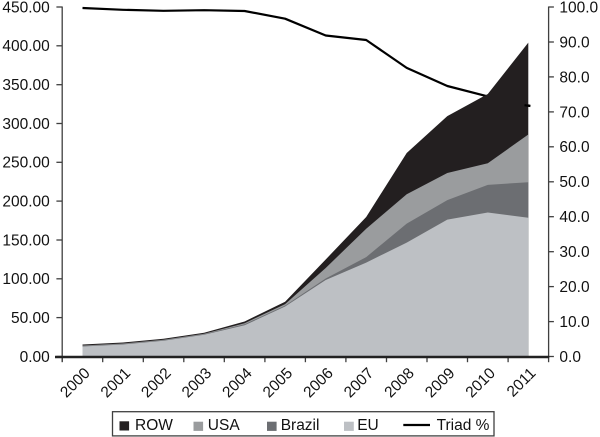 The image size is (600, 437). Describe the element at coordinates (574, 287) in the screenshot. I see `svg-text: 20.0` at that location.